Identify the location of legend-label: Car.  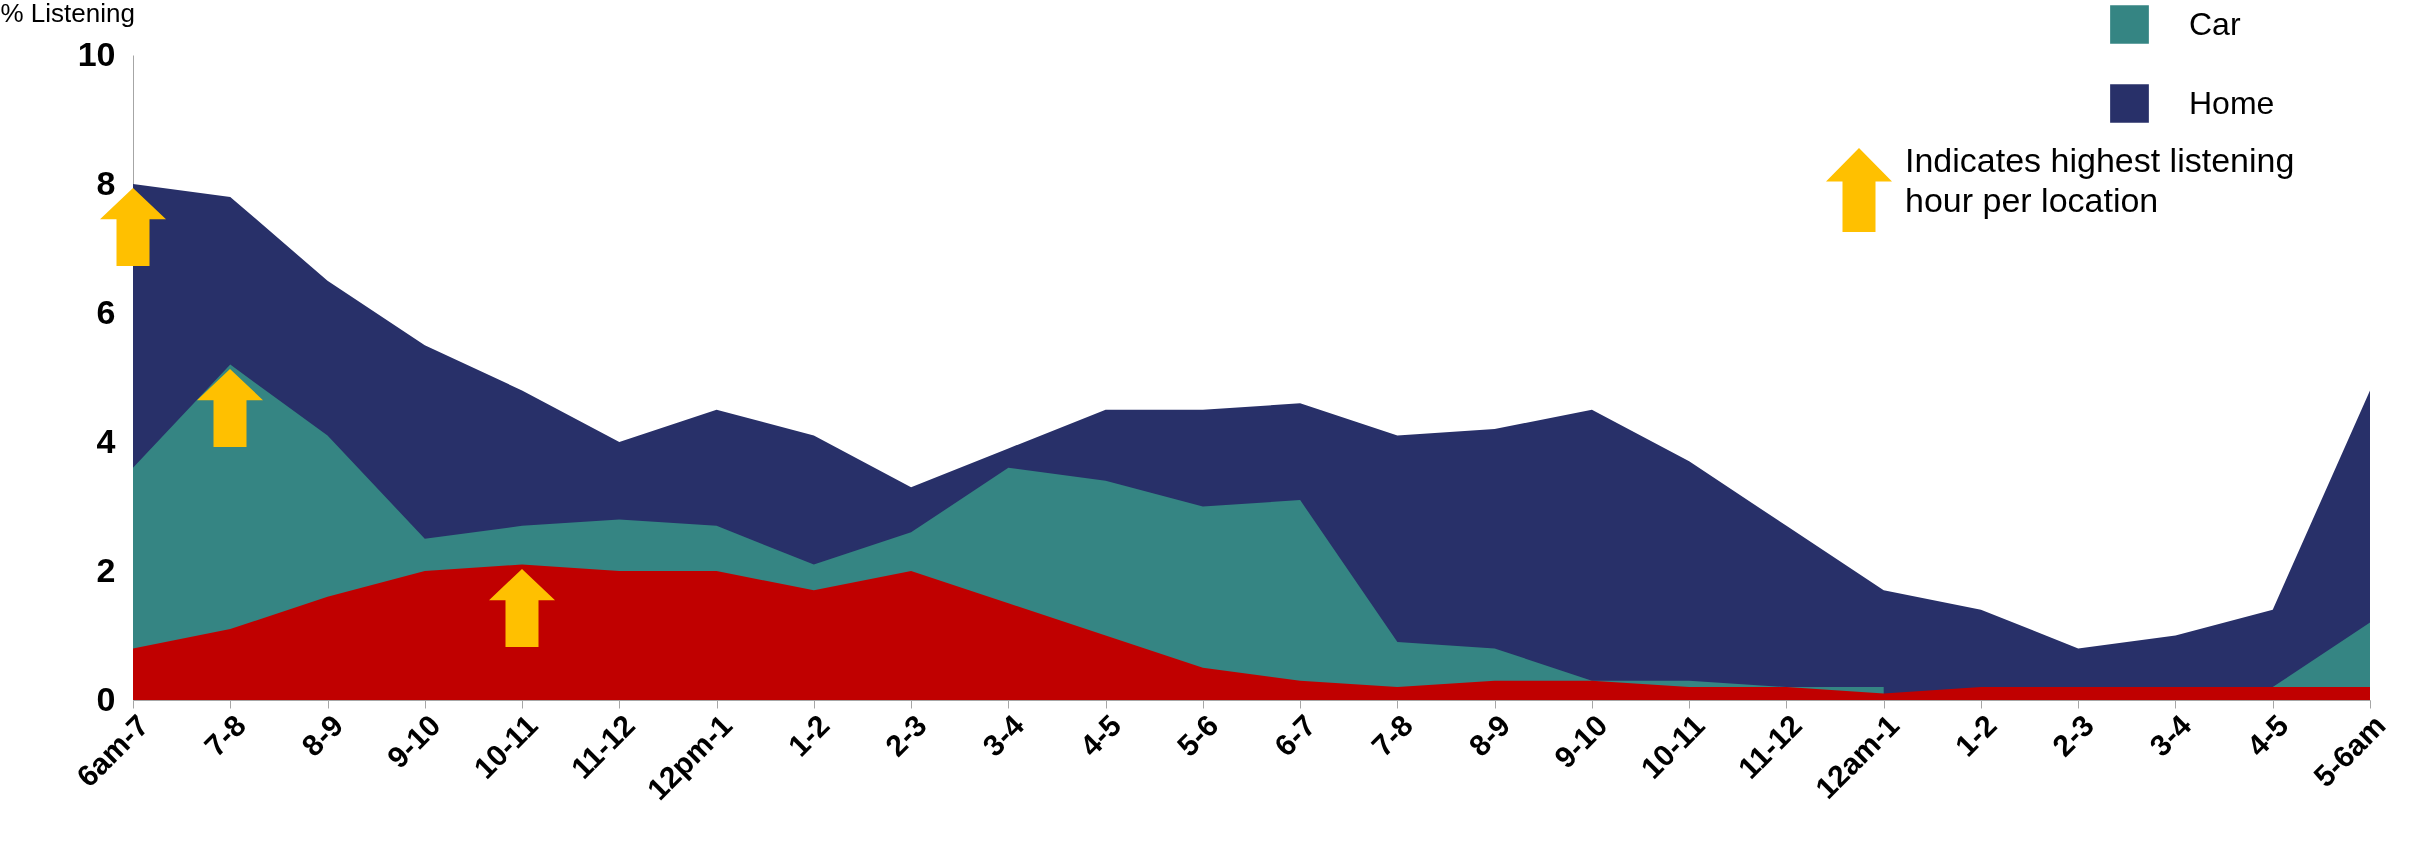
(2215, 23).